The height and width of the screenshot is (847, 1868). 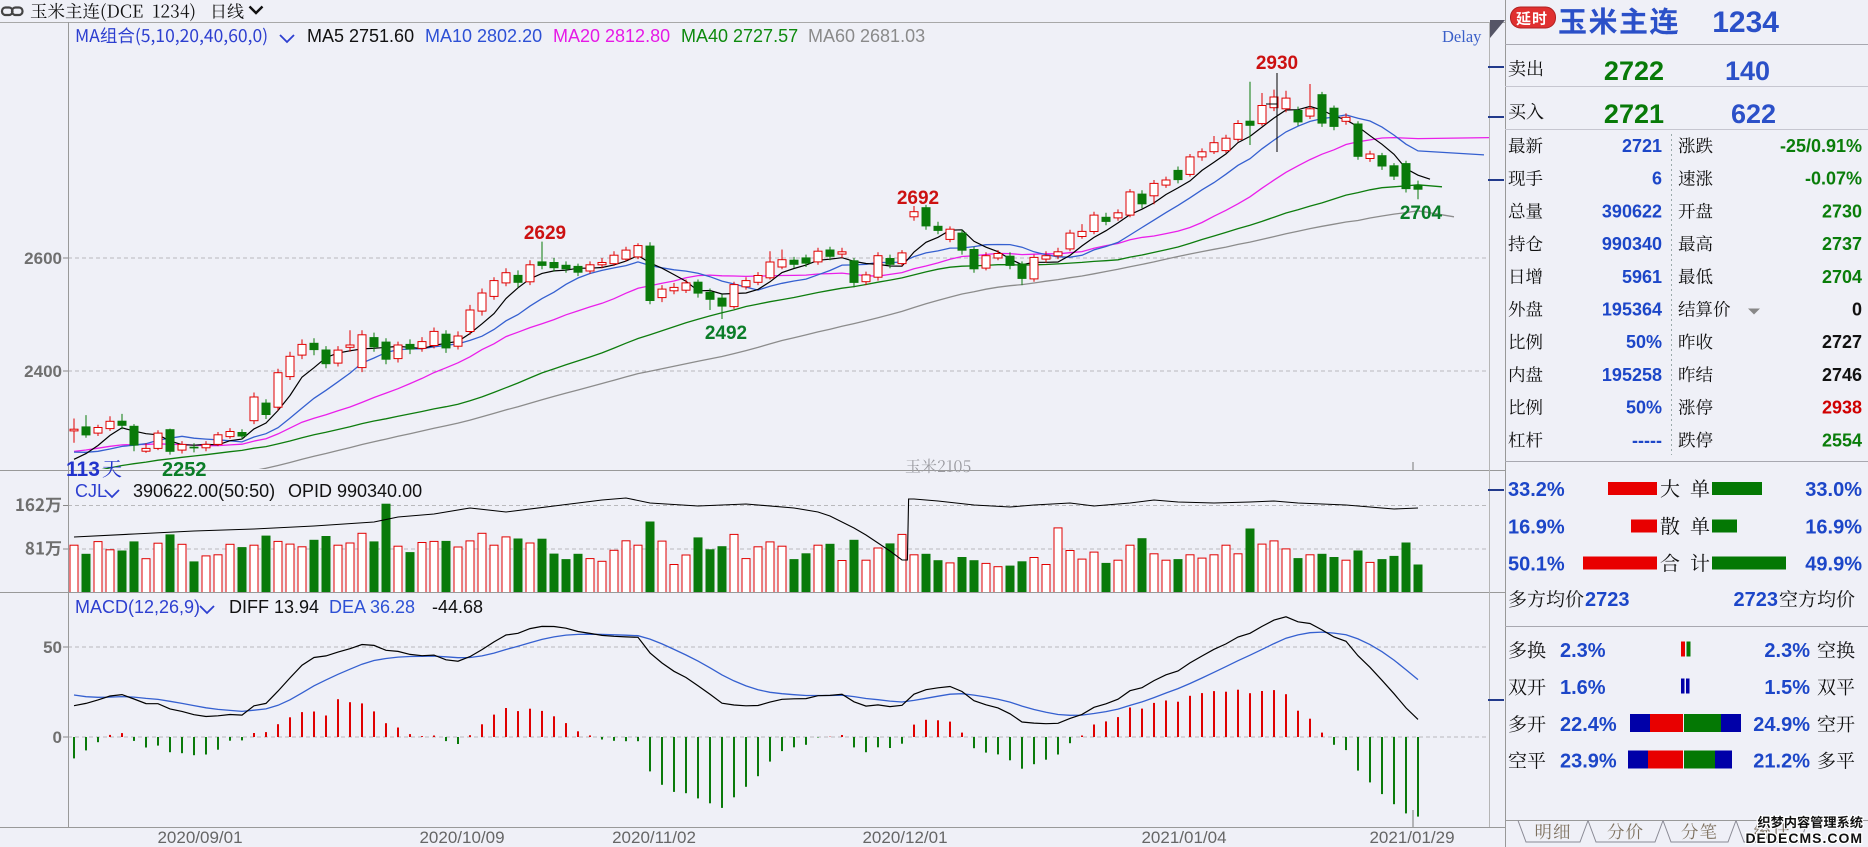 What do you see at coordinates (611, 36) in the screenshot?
I see `svg-text: MA20 2812.80` at bounding box center [611, 36].